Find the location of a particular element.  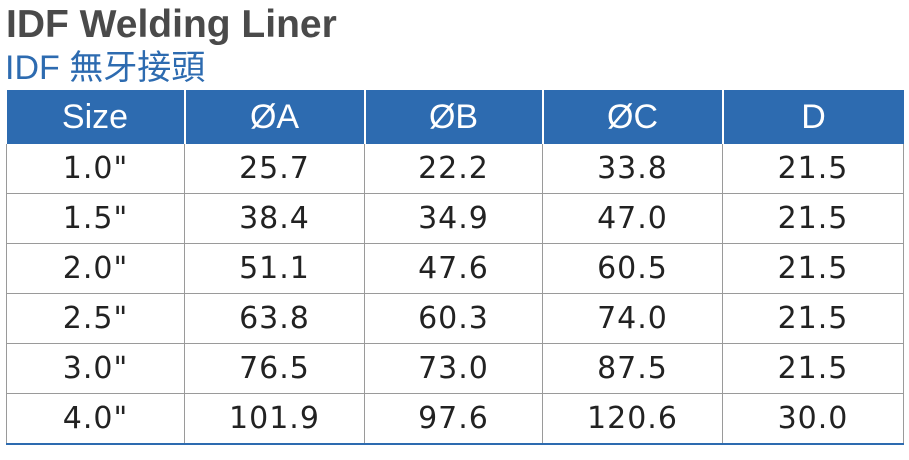

header-diameter-c: ØC is located at coordinates (632, 117).